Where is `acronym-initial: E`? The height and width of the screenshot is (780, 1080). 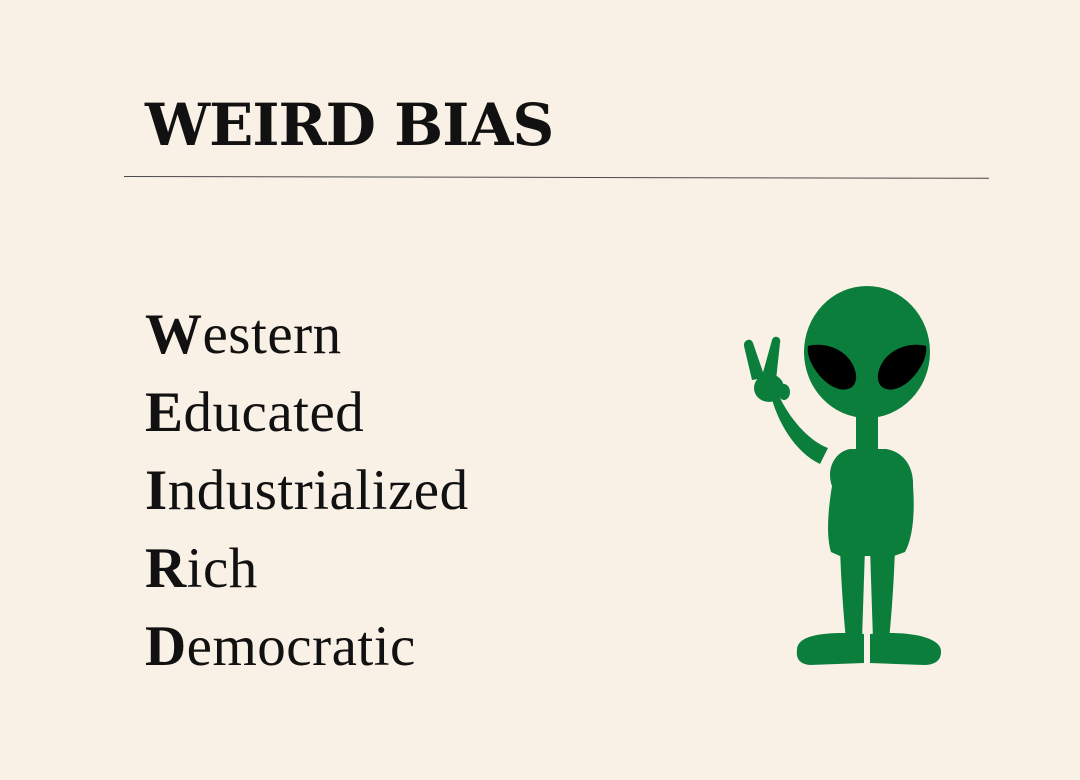 acronym-initial: E is located at coordinates (164, 412).